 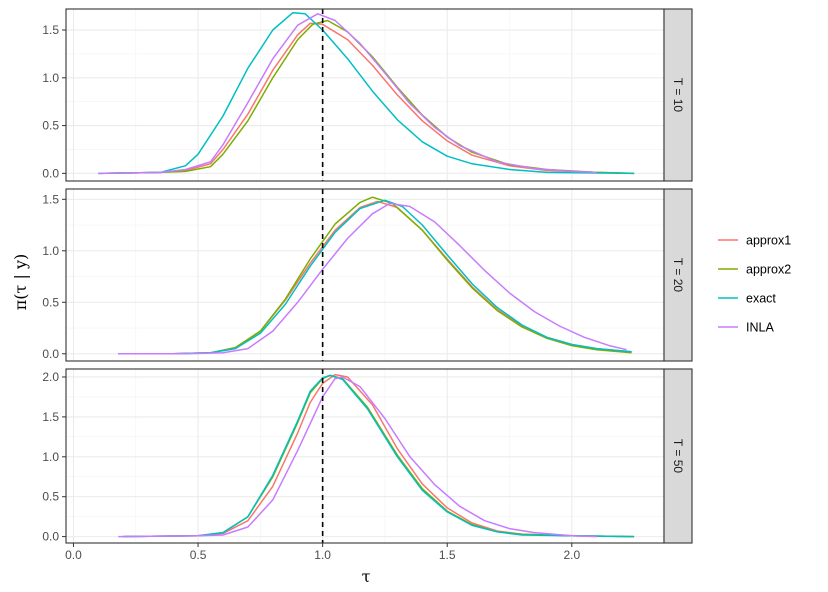 I want to click on x-tick-label: 1.0, so click(x=322, y=555).